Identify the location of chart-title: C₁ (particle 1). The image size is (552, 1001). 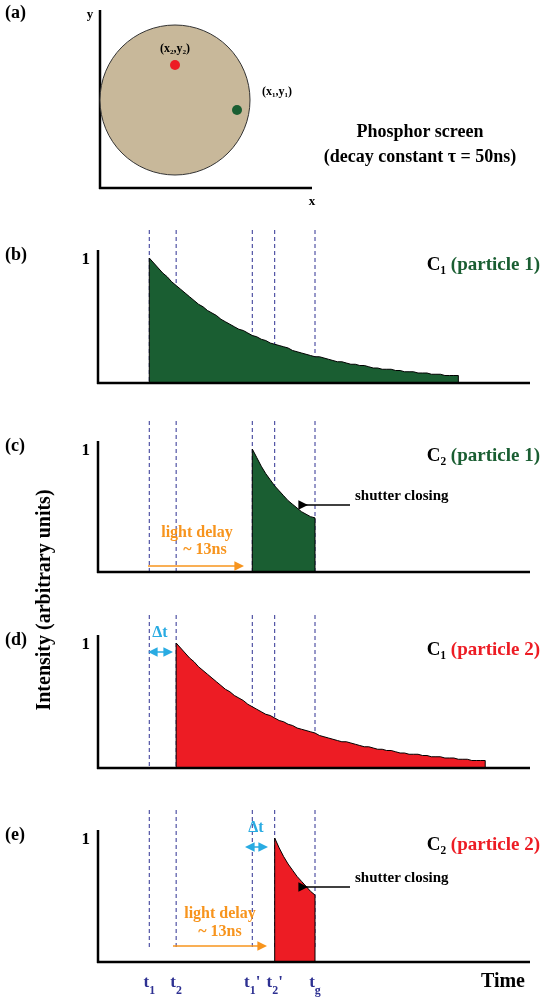
(483, 264).